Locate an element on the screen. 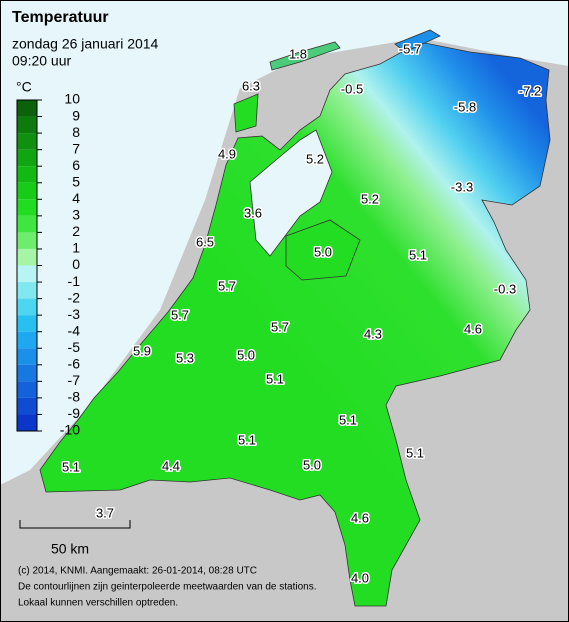 The width and height of the screenshot is (569, 622). legend-label: -4 is located at coordinates (74, 330).